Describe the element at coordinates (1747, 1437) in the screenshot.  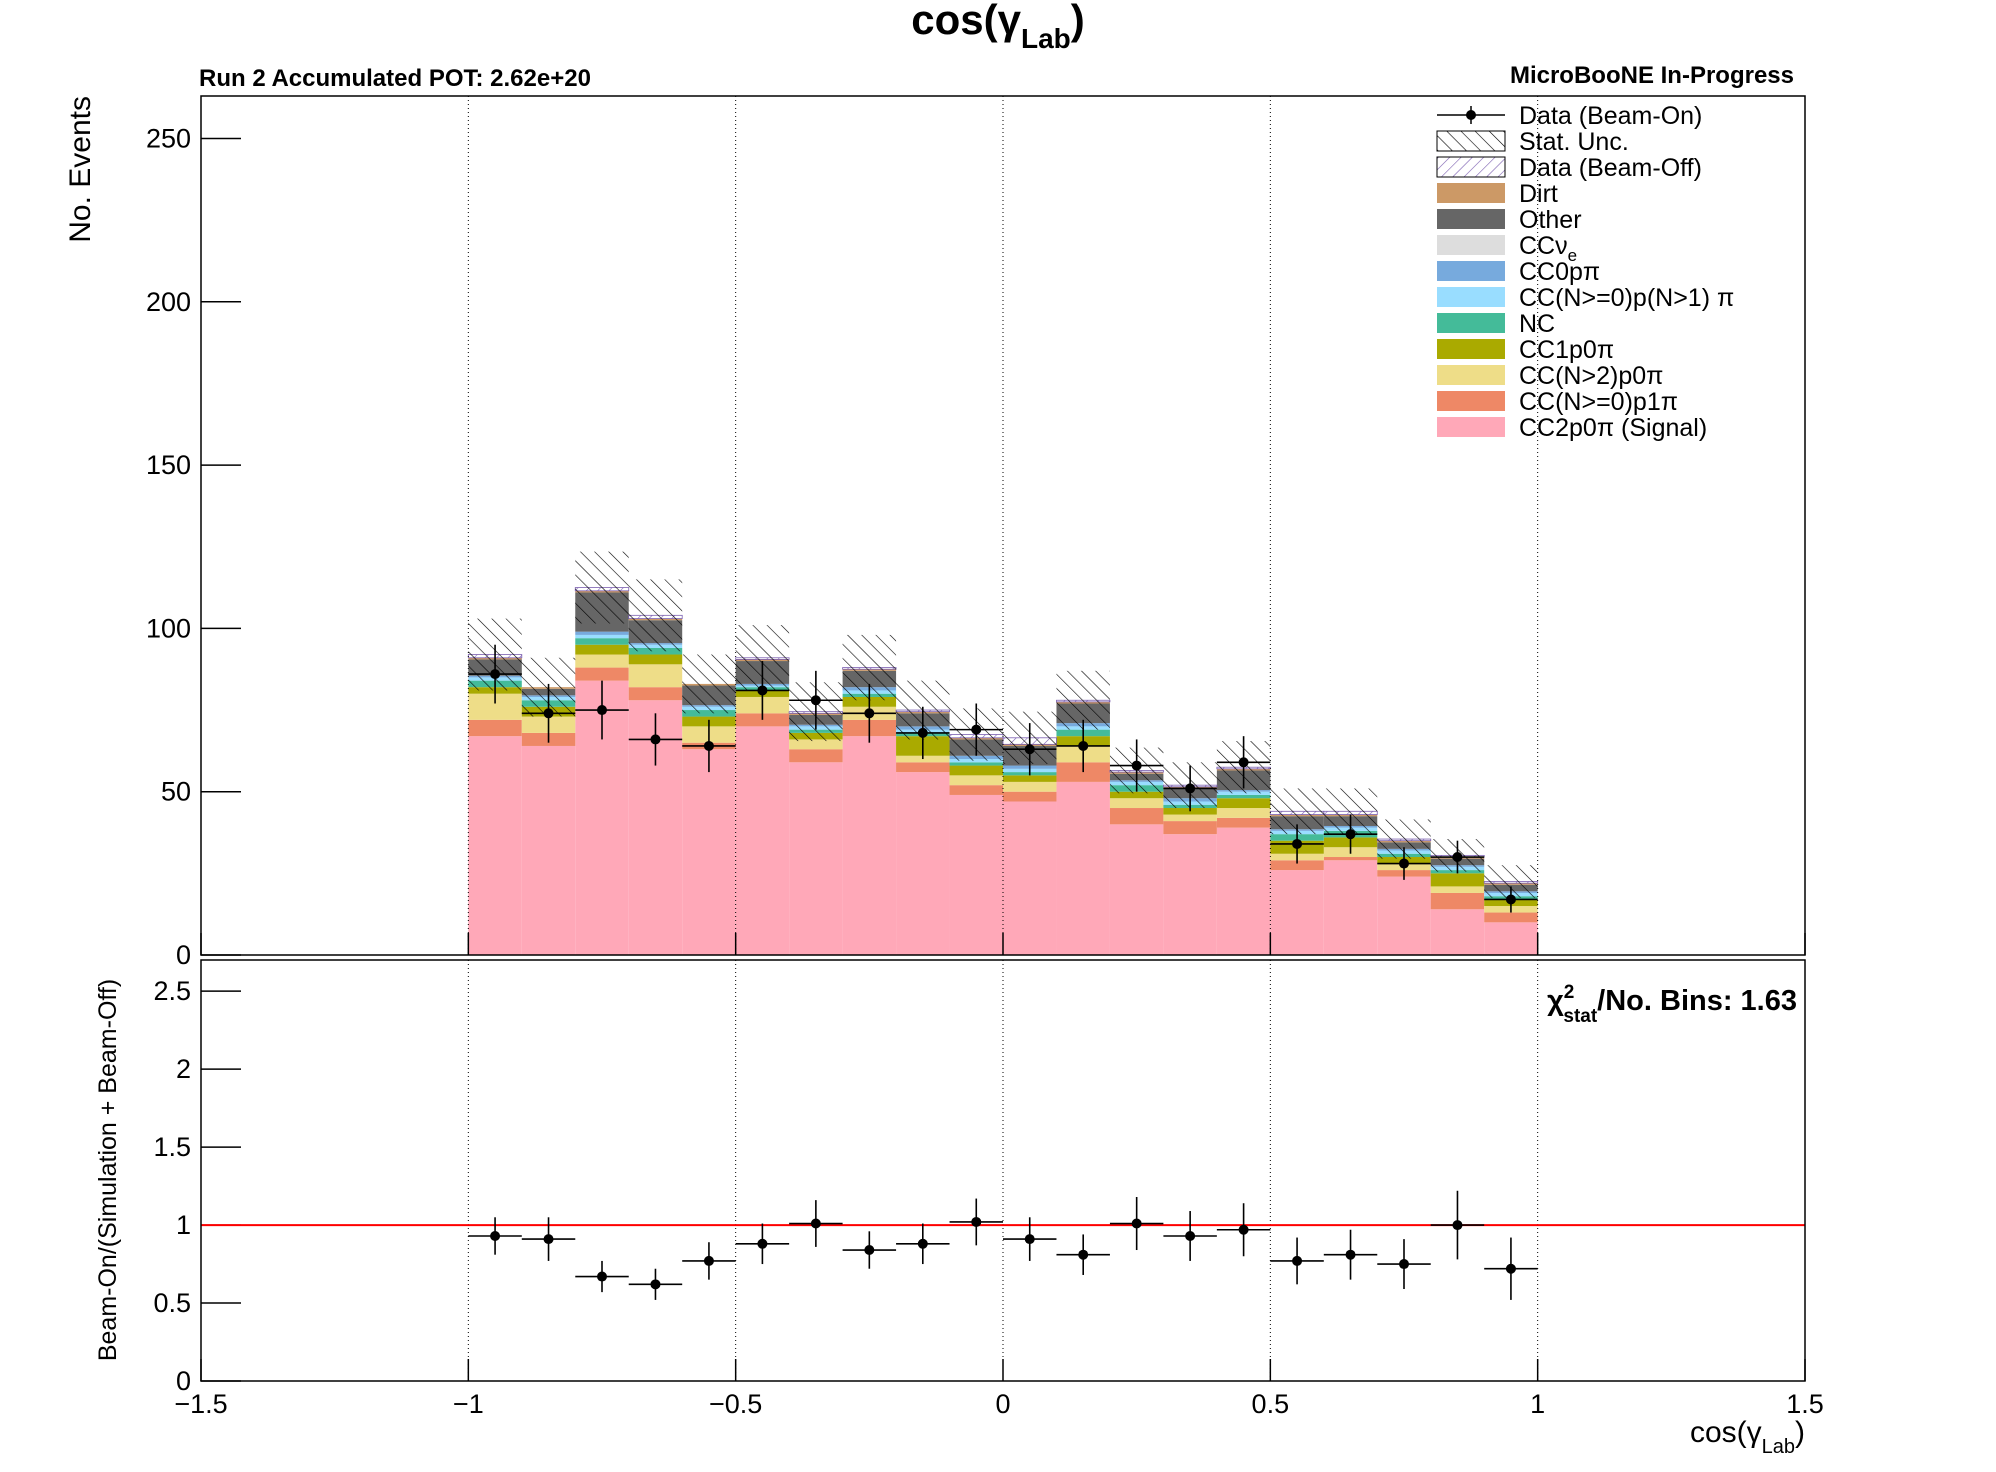
I see `x-axis-label: cos(γLab)` at that location.